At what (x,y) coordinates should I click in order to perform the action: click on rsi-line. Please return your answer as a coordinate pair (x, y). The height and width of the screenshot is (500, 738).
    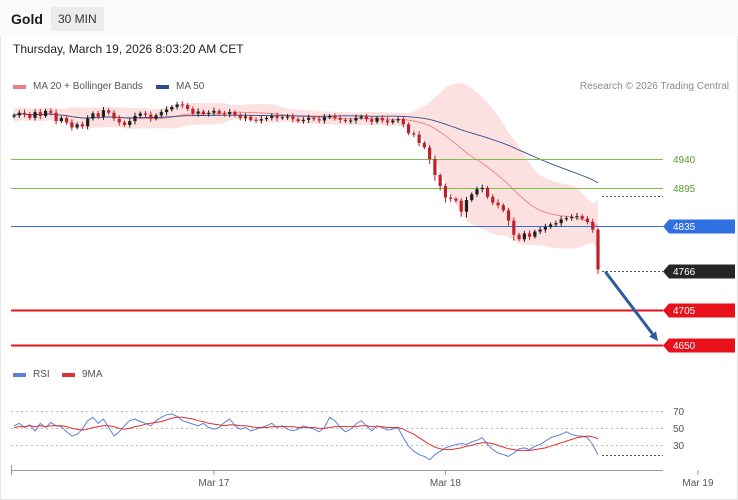
    Looking at the image, I should click on (306, 437).